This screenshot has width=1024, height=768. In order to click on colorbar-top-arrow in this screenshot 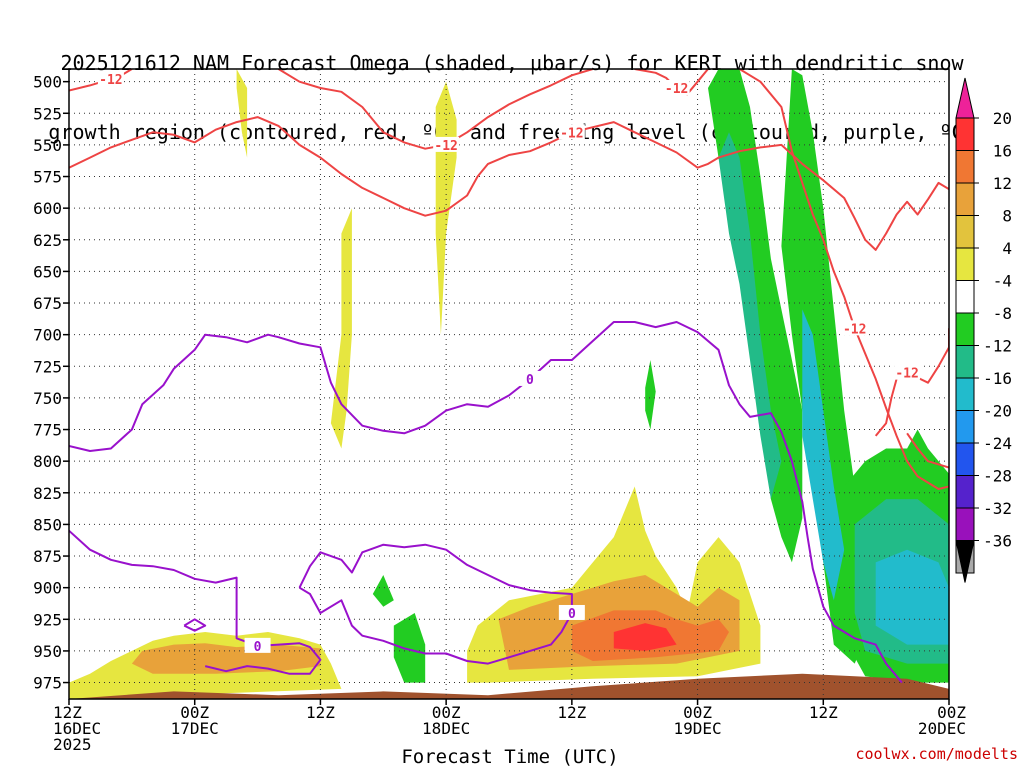, I will do `click(965, 98)`.